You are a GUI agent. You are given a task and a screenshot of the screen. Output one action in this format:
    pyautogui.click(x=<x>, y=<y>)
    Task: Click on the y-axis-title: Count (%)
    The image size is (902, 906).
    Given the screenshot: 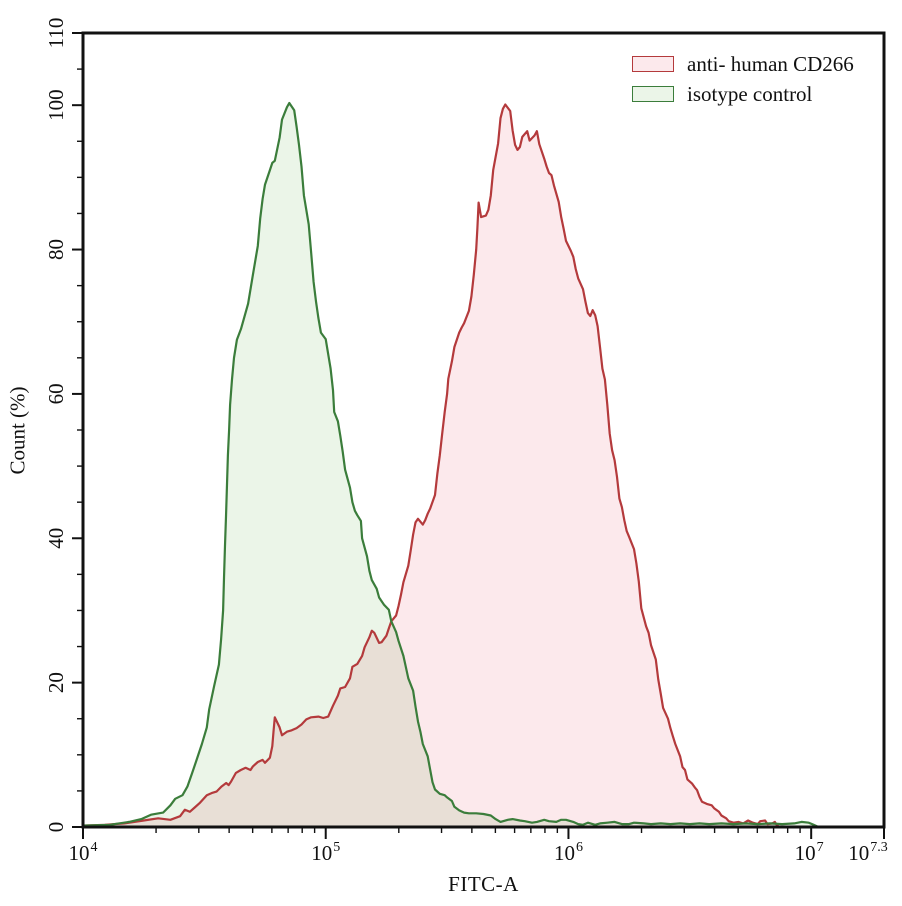 What is the action you would take?
    pyautogui.click(x=17, y=430)
    